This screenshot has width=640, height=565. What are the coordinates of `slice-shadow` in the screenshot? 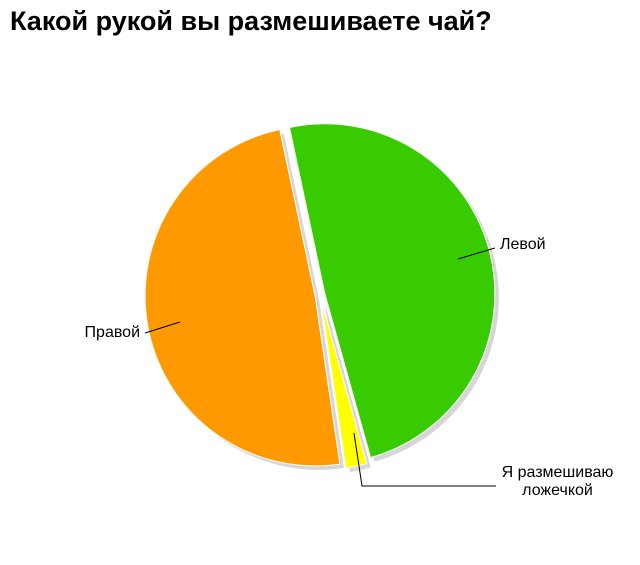 It's located at (348, 388).